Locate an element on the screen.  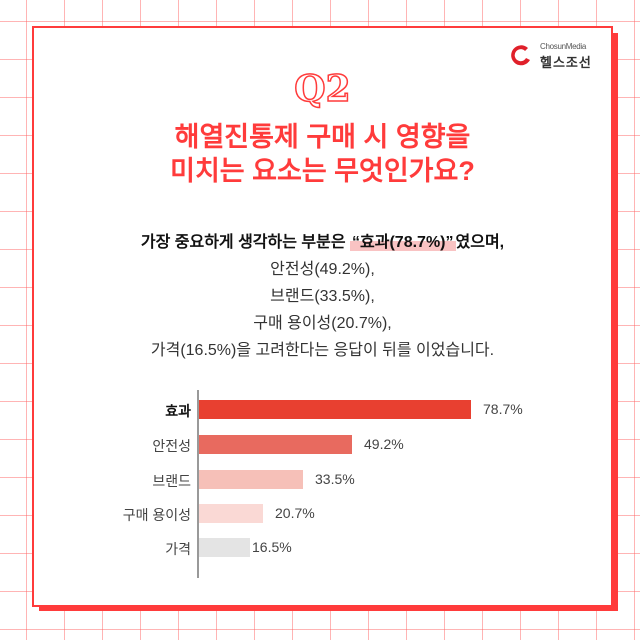
bar-value: 16.5% is located at coordinates (272, 547).